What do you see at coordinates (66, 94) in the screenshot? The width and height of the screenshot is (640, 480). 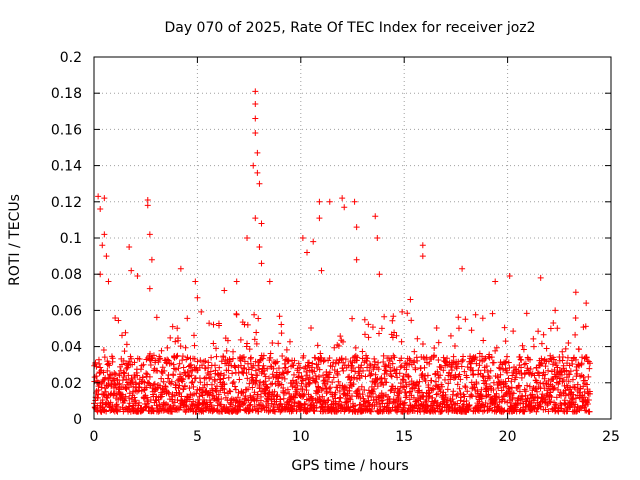 I see `y-tick-label: 0.18` at bounding box center [66, 94].